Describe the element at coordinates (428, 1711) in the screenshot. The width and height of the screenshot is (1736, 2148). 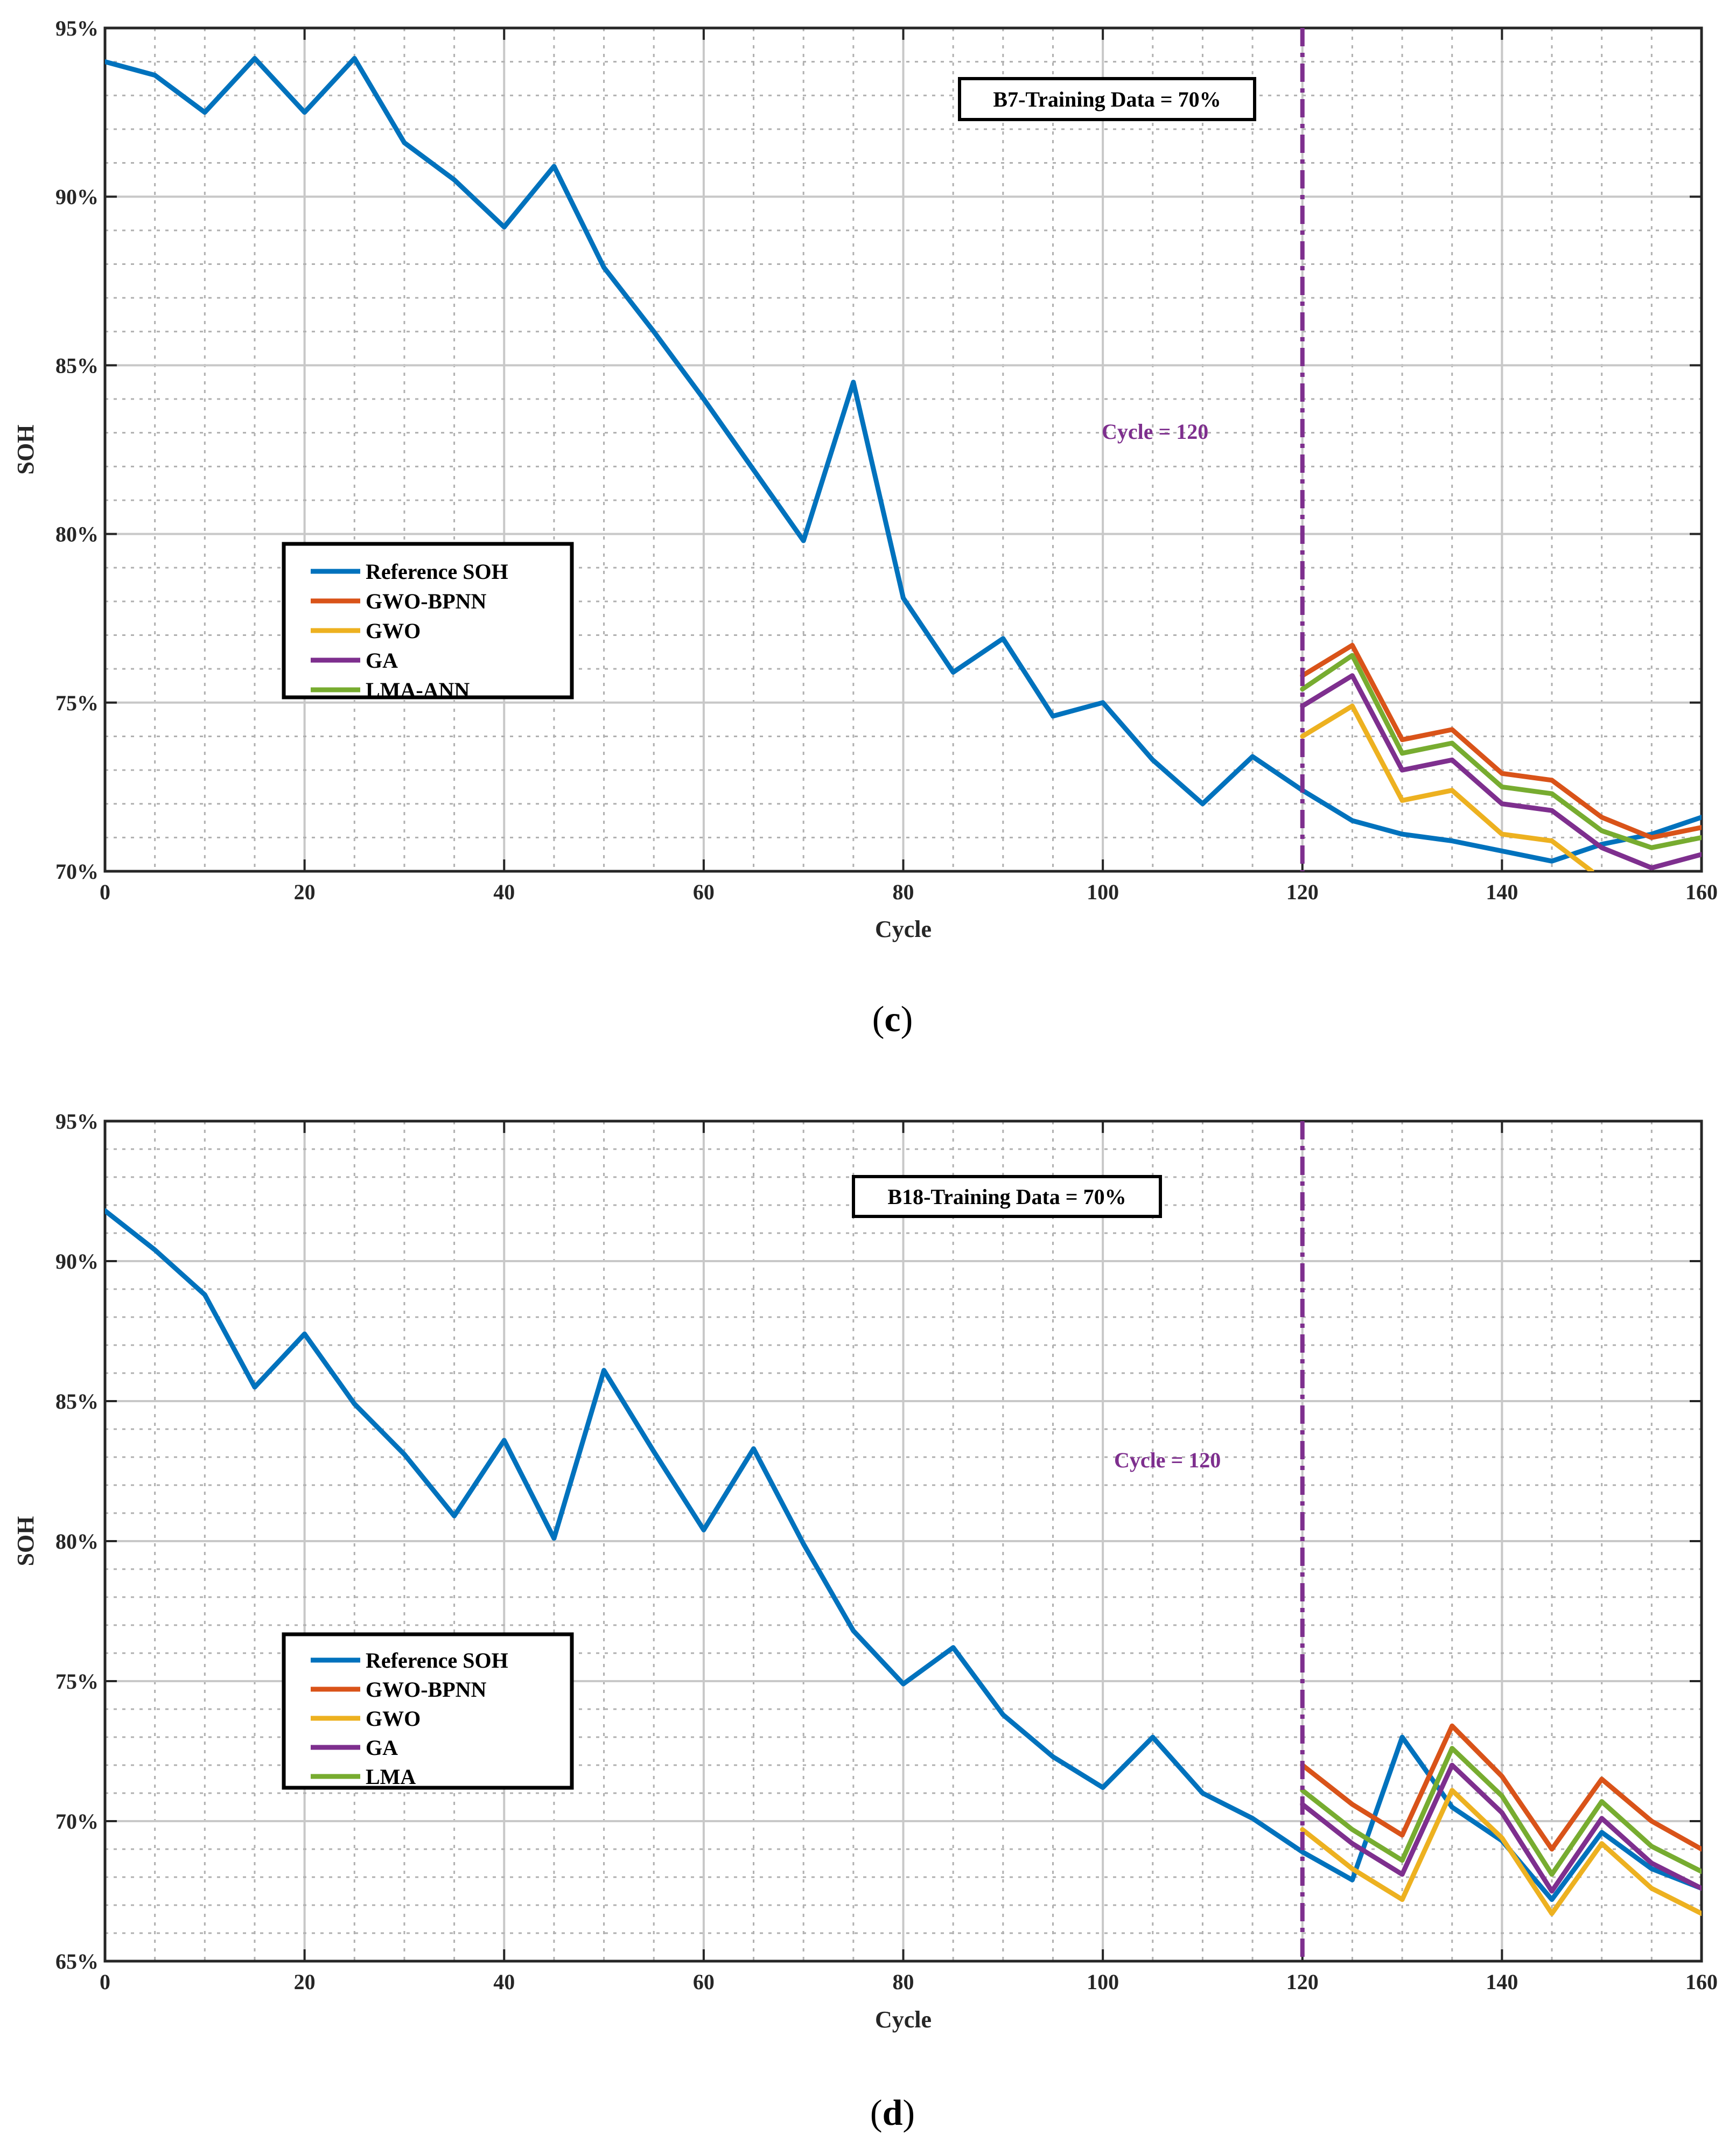
I see `legend: Reference SOH GWO-BPNN GWO GA LMA` at that location.